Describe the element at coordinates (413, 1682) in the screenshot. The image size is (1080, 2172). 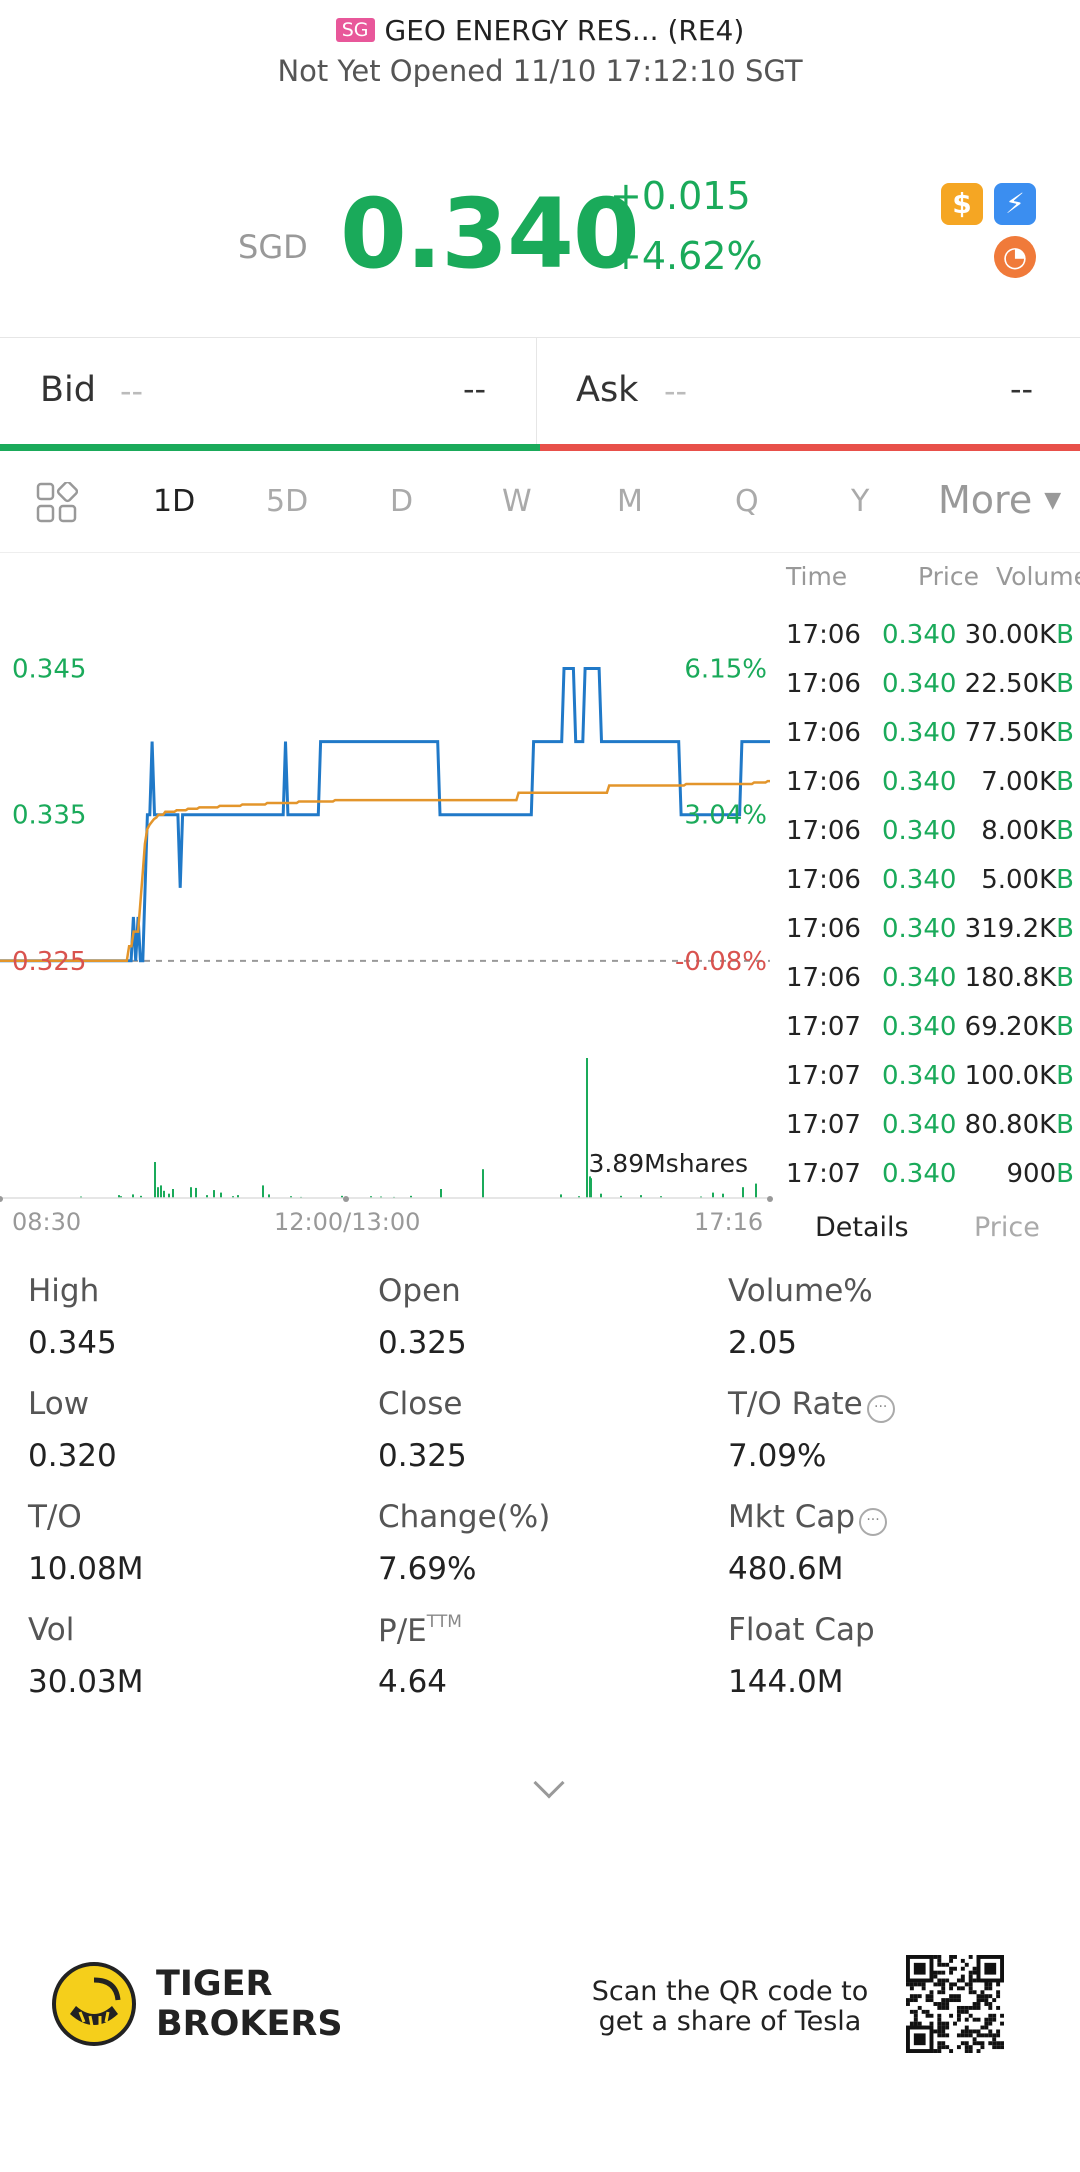
I see `stat-value: 4.64` at that location.